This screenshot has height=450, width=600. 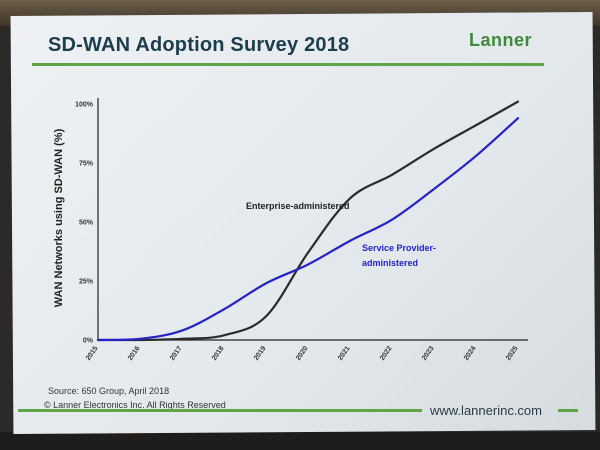 I want to click on x-tick-label: 2016, so click(x=134, y=353).